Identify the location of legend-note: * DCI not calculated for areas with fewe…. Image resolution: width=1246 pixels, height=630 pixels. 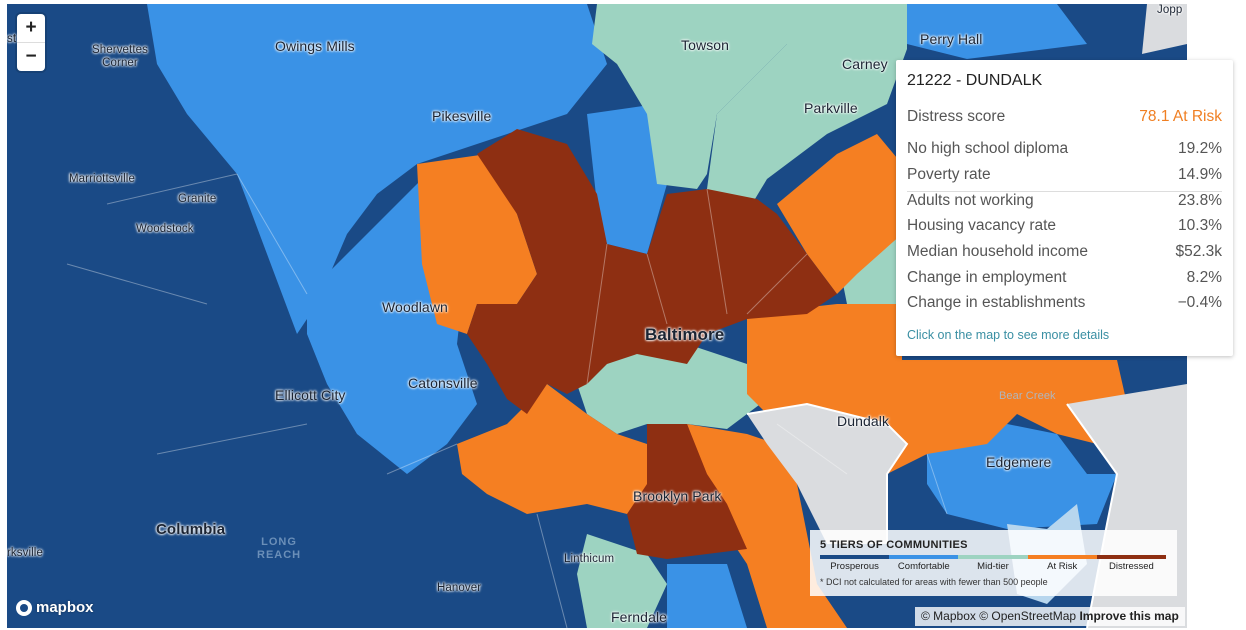
(934, 582).